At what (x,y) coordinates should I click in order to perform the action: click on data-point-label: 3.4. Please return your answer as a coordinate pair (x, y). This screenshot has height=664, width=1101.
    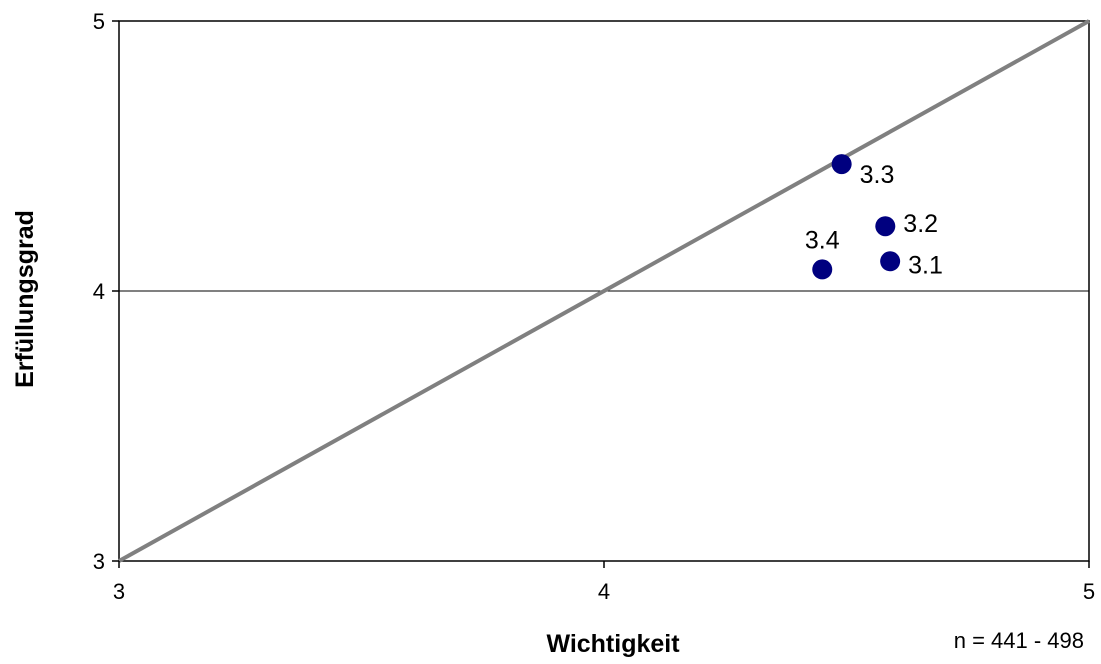
    Looking at the image, I should click on (822, 240).